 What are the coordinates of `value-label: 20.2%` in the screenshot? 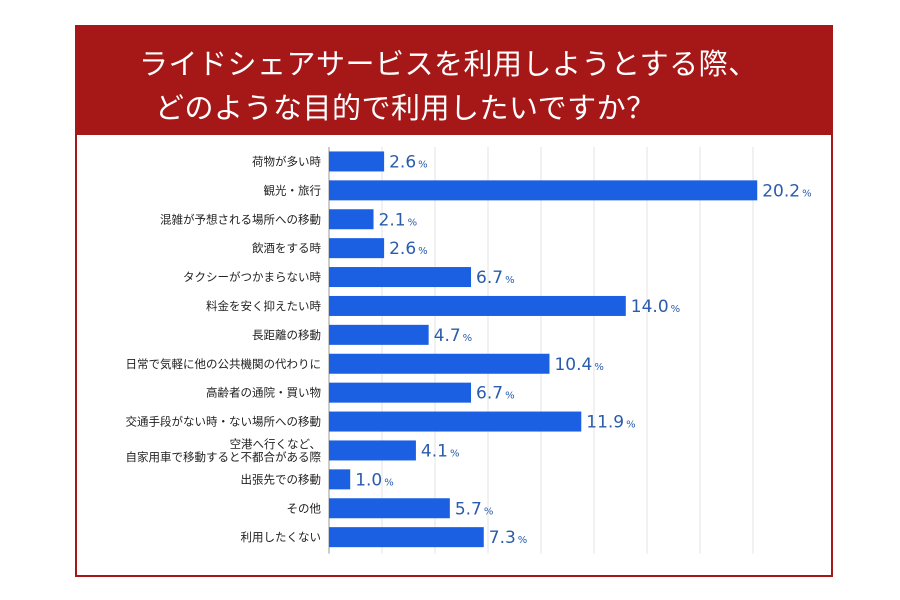 It's located at (786, 191).